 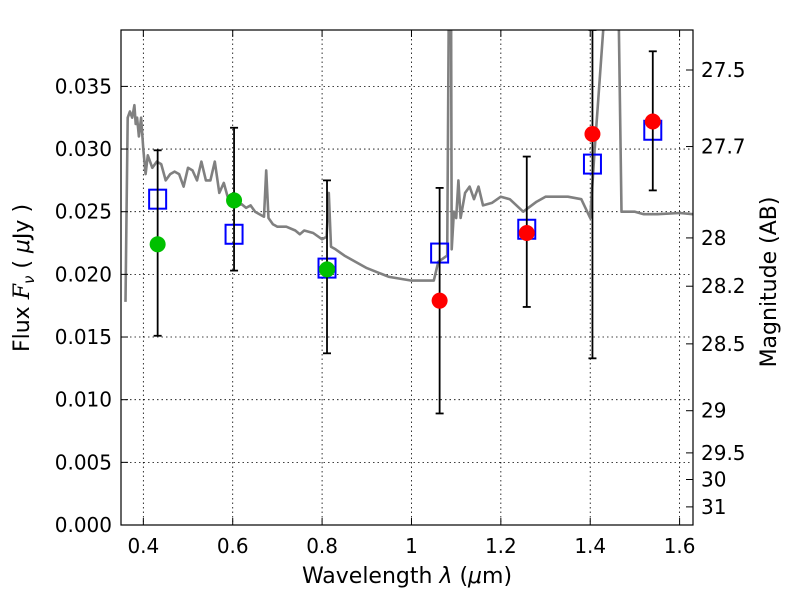 I want to click on y-tick-label: 0.010, so click(x=83, y=400).